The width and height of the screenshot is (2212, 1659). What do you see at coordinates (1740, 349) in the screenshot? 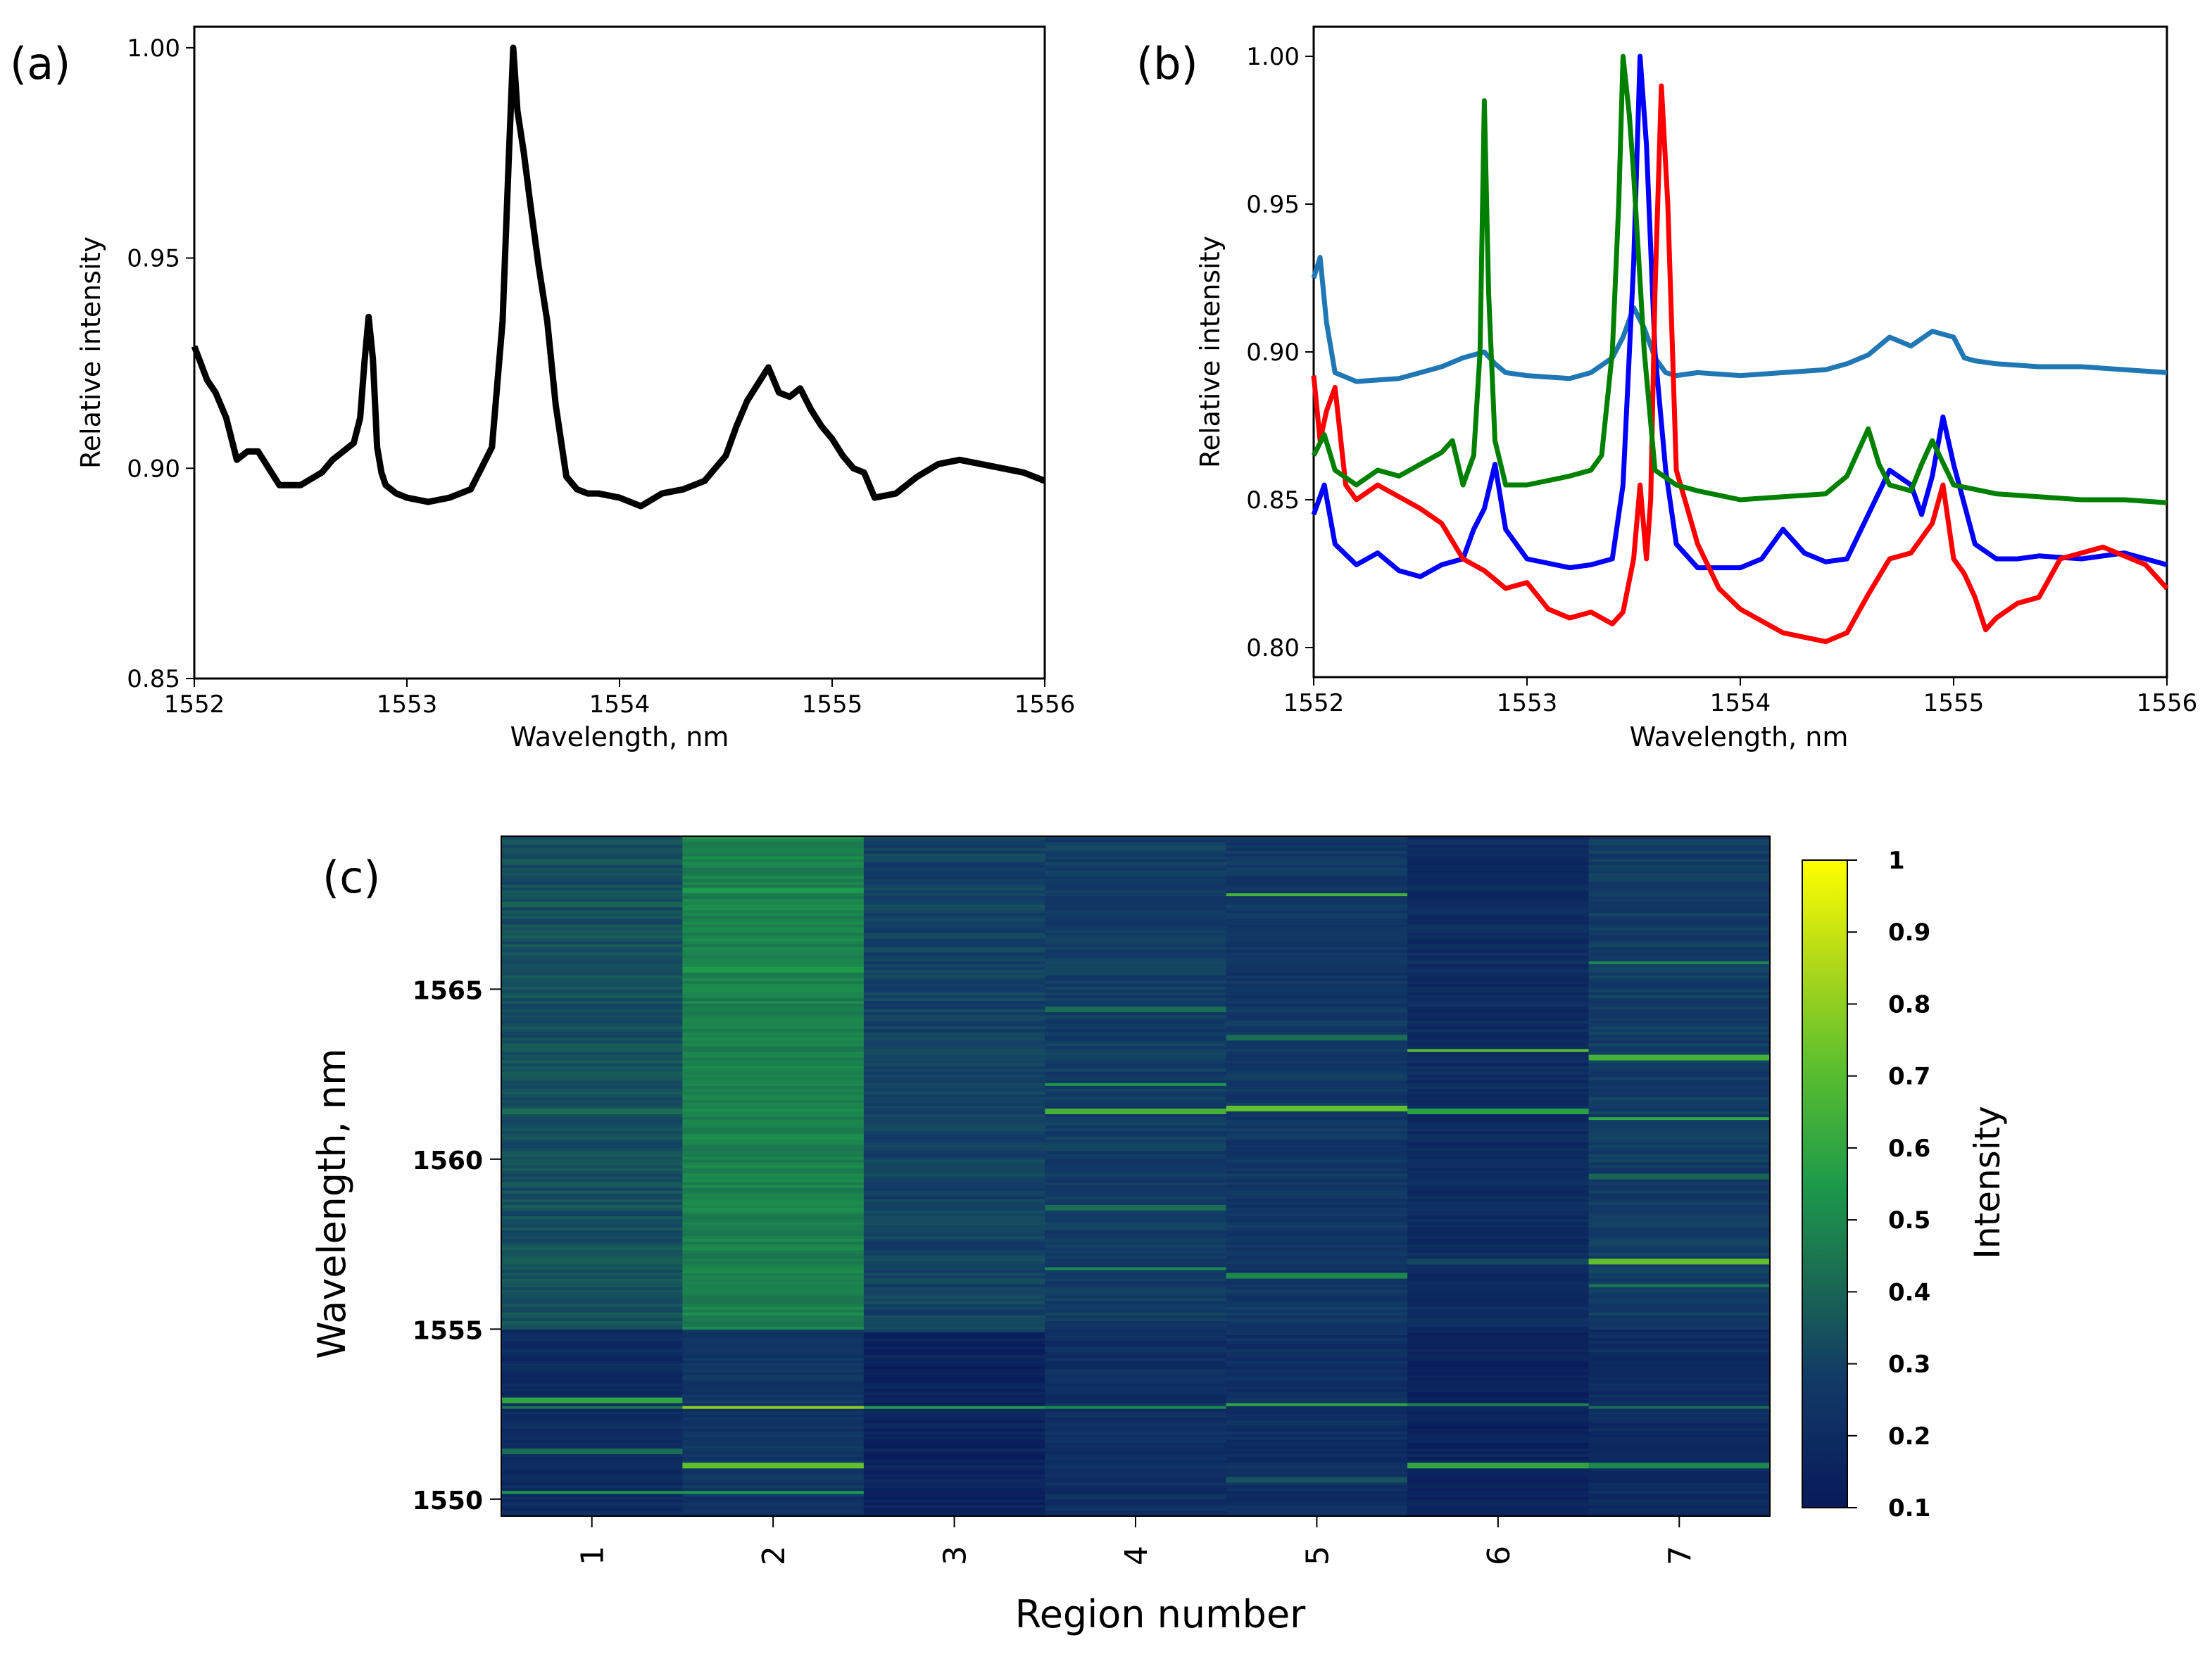
I see `series-group-b` at bounding box center [1740, 349].